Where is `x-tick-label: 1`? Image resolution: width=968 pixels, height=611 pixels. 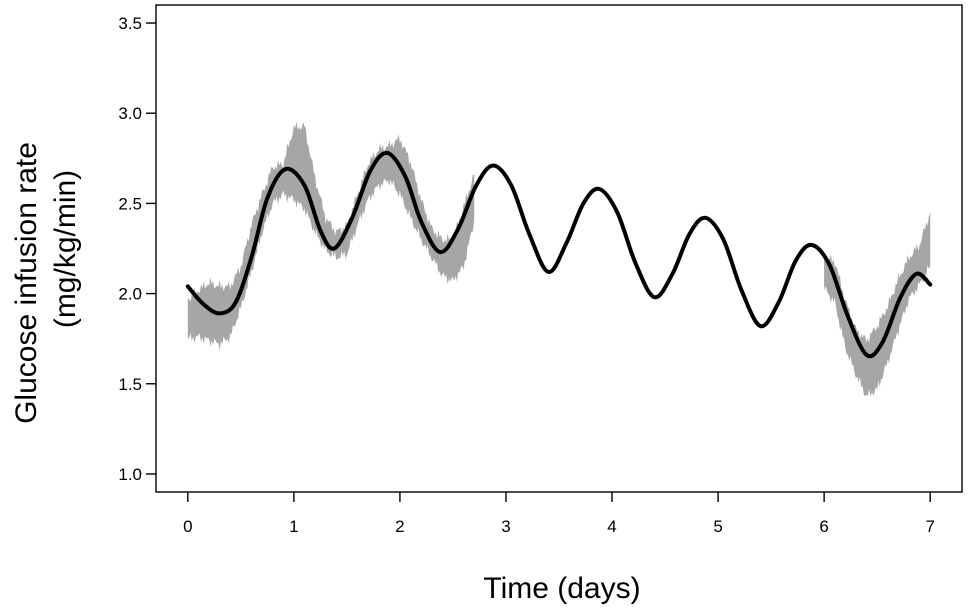
x-tick-label: 1 is located at coordinates (293, 526).